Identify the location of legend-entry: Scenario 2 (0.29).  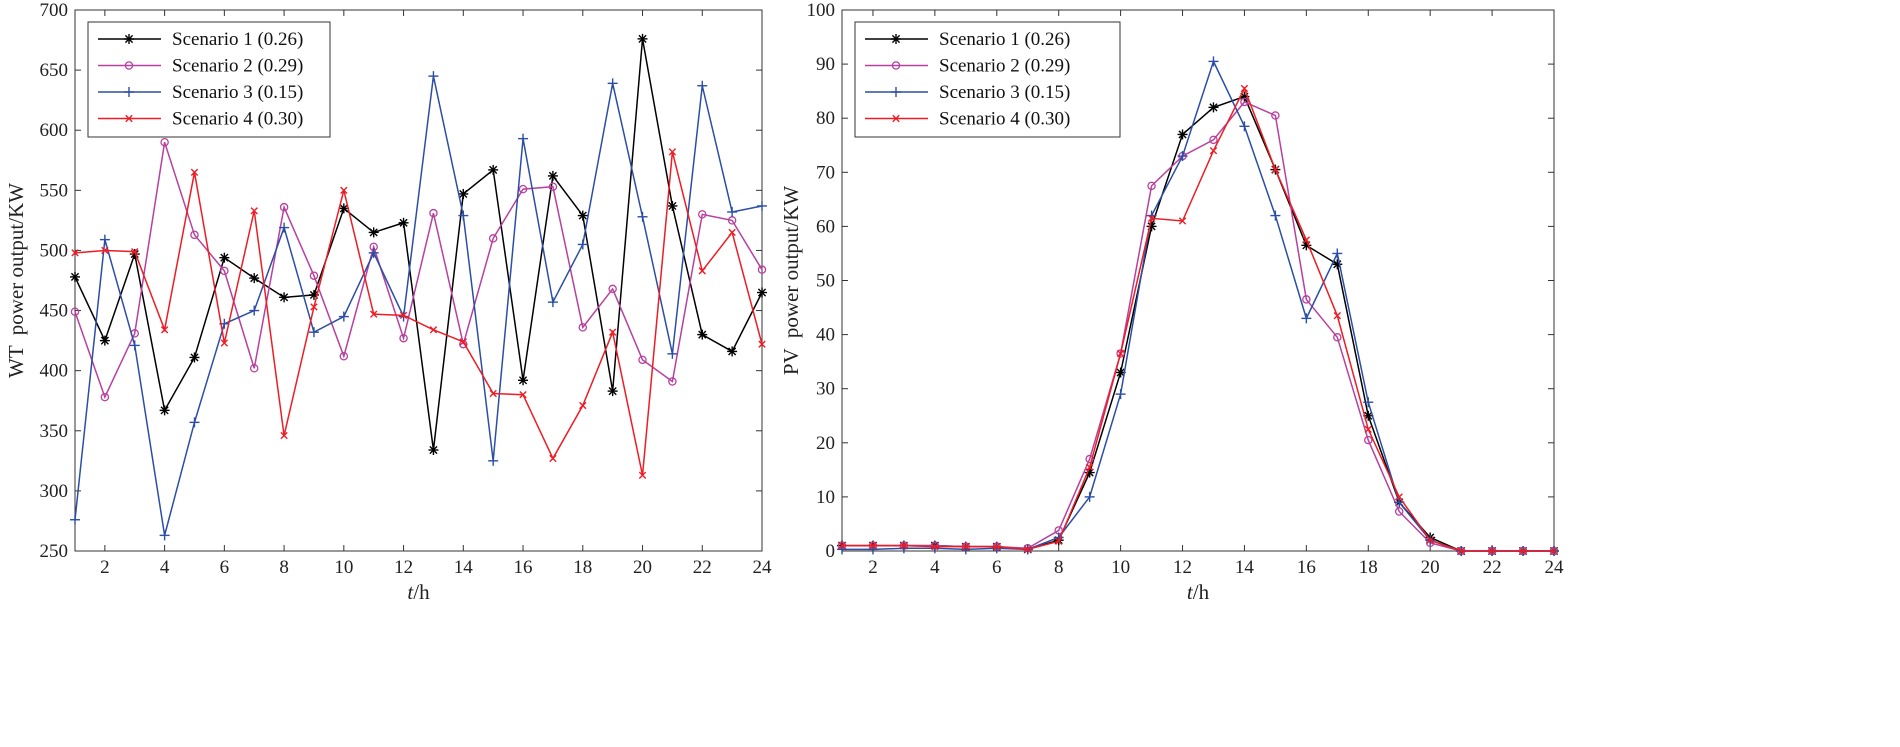
(967, 66).